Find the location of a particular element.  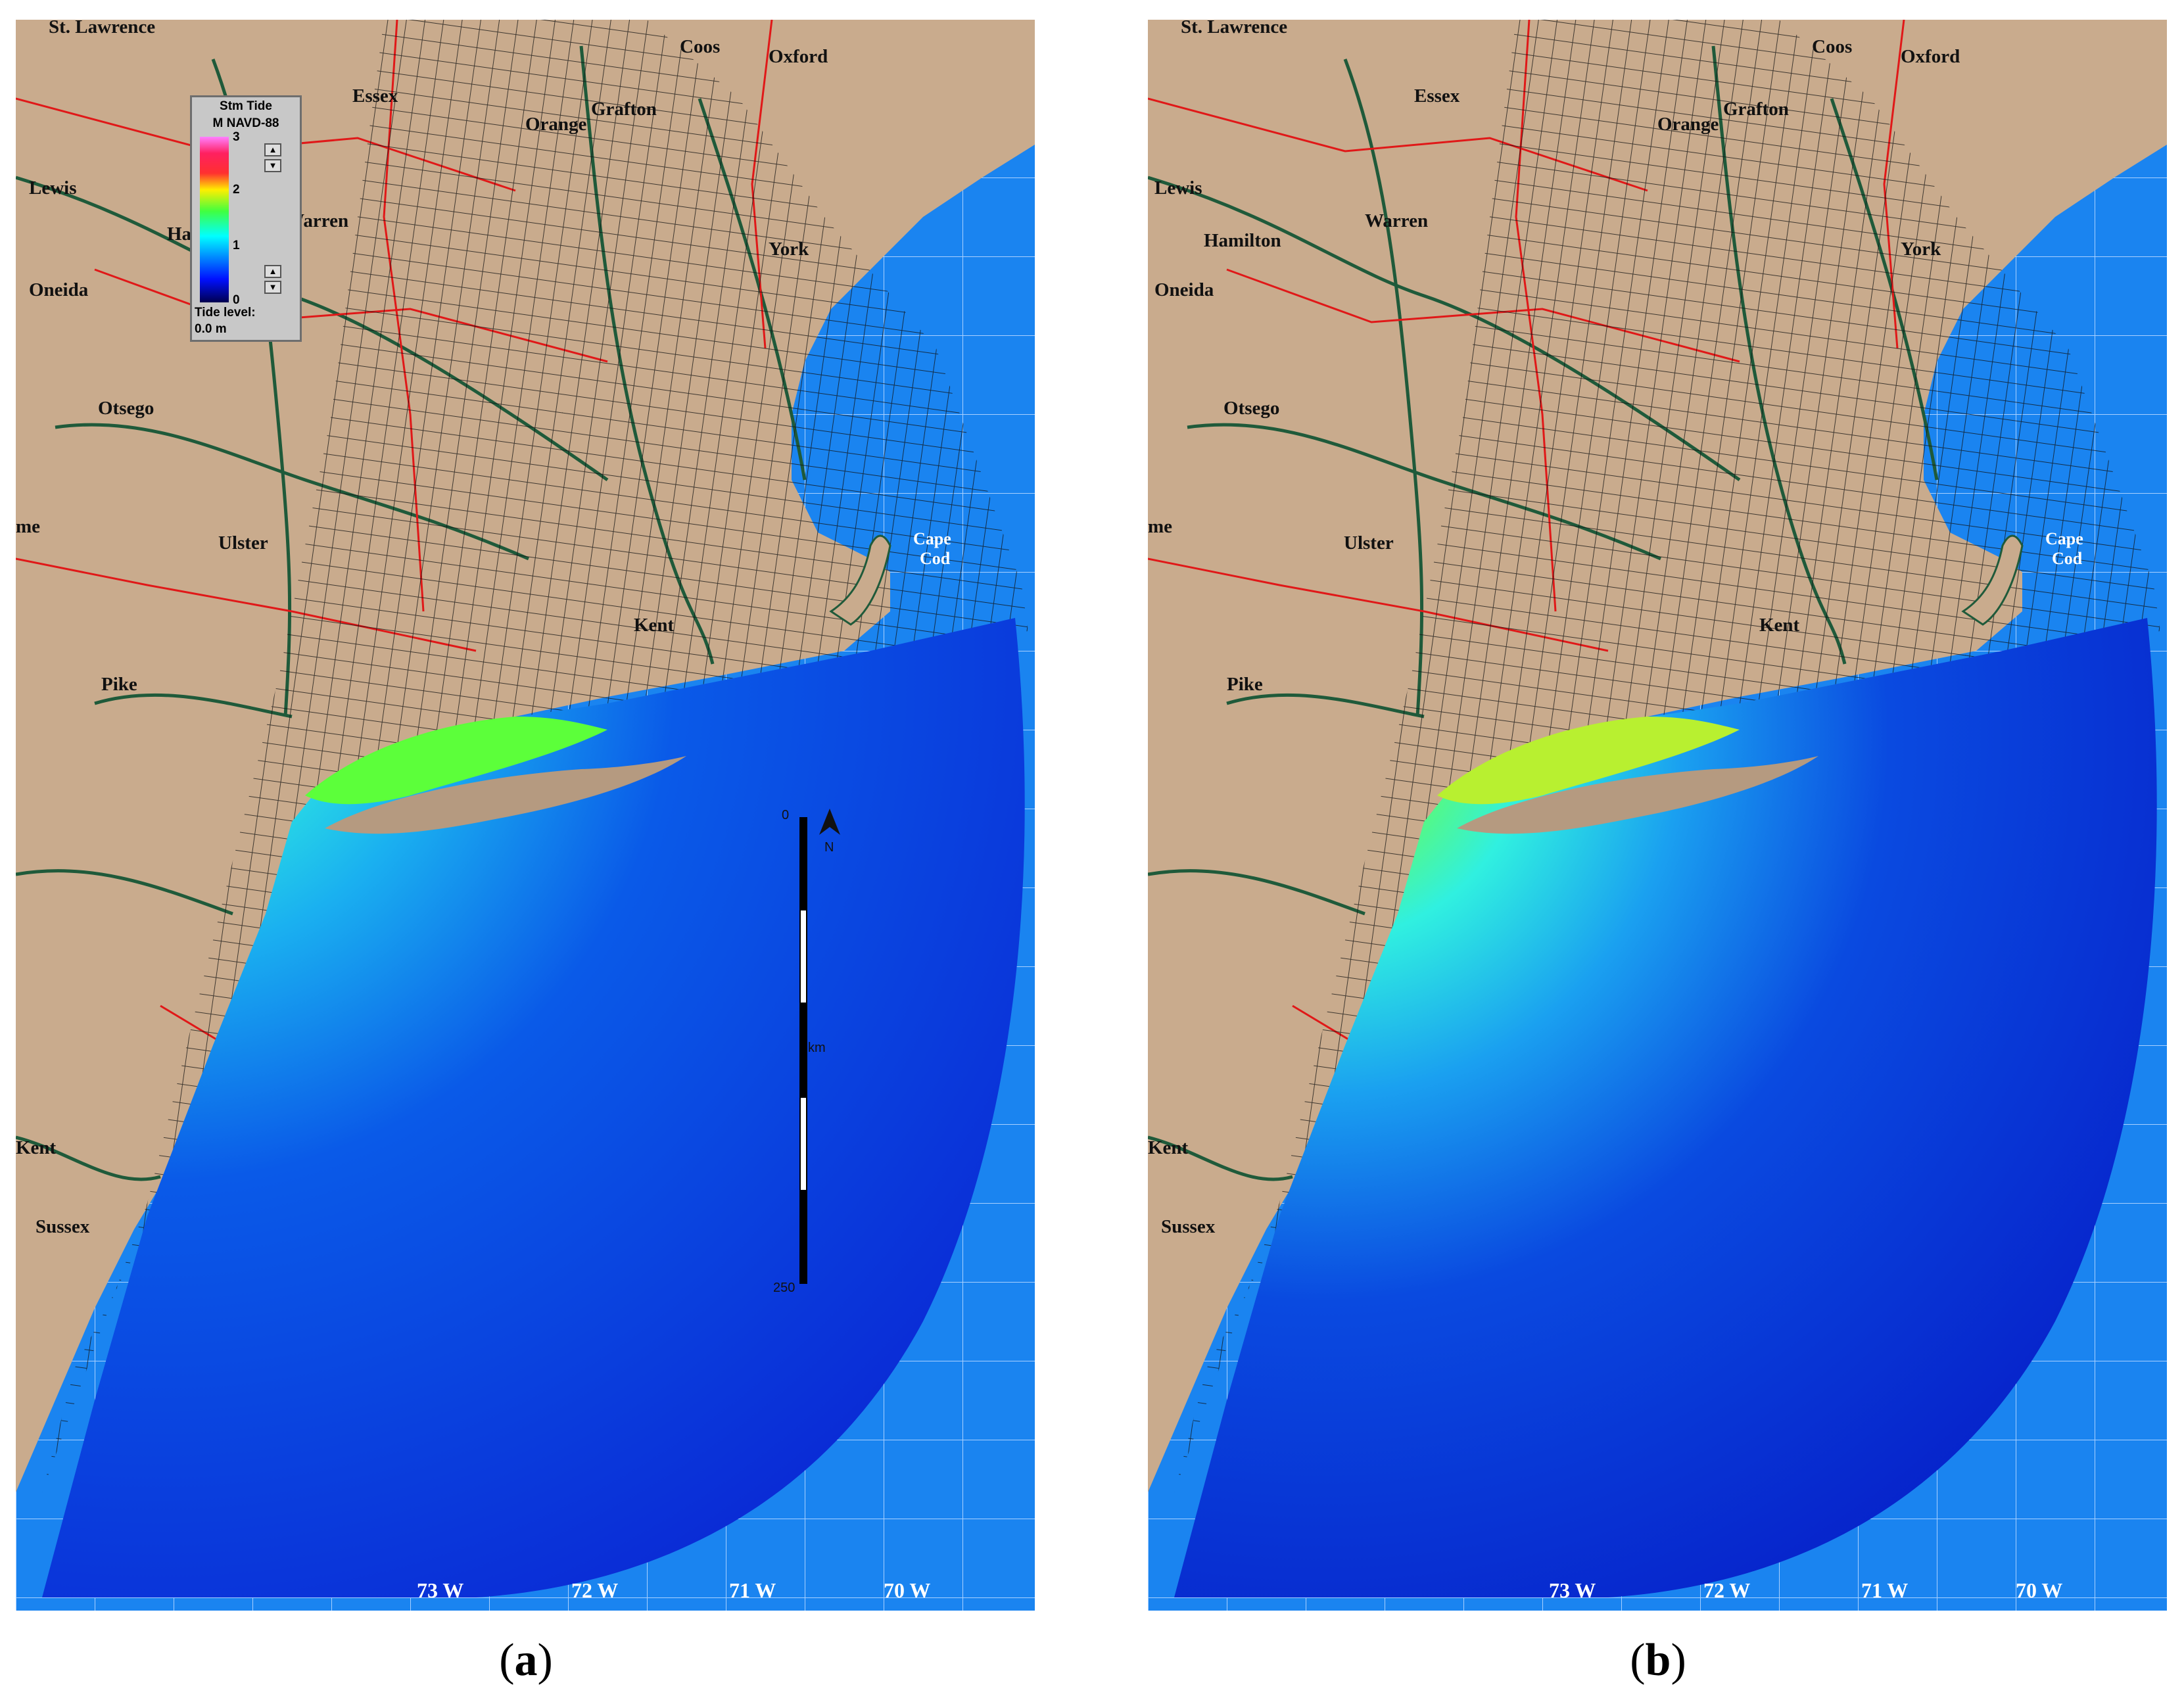

north-label: N is located at coordinates (829, 847).